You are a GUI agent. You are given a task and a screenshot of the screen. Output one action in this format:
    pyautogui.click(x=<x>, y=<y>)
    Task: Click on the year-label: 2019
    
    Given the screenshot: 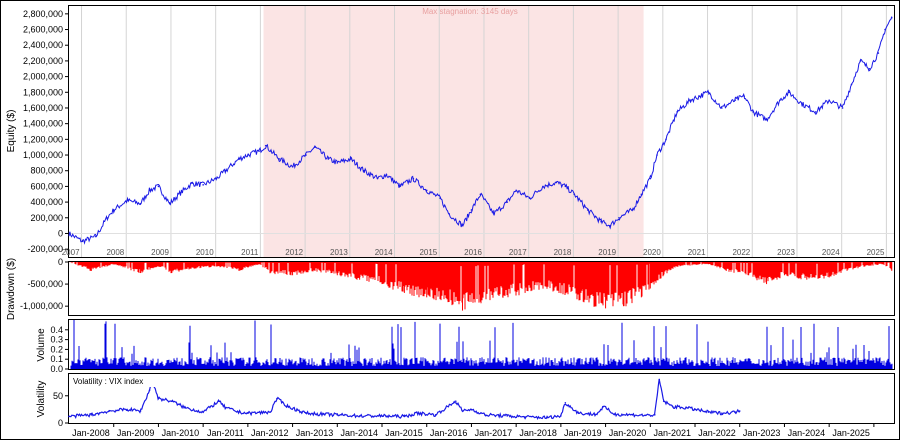 What is the action you would take?
    pyautogui.click(x=607, y=252)
    